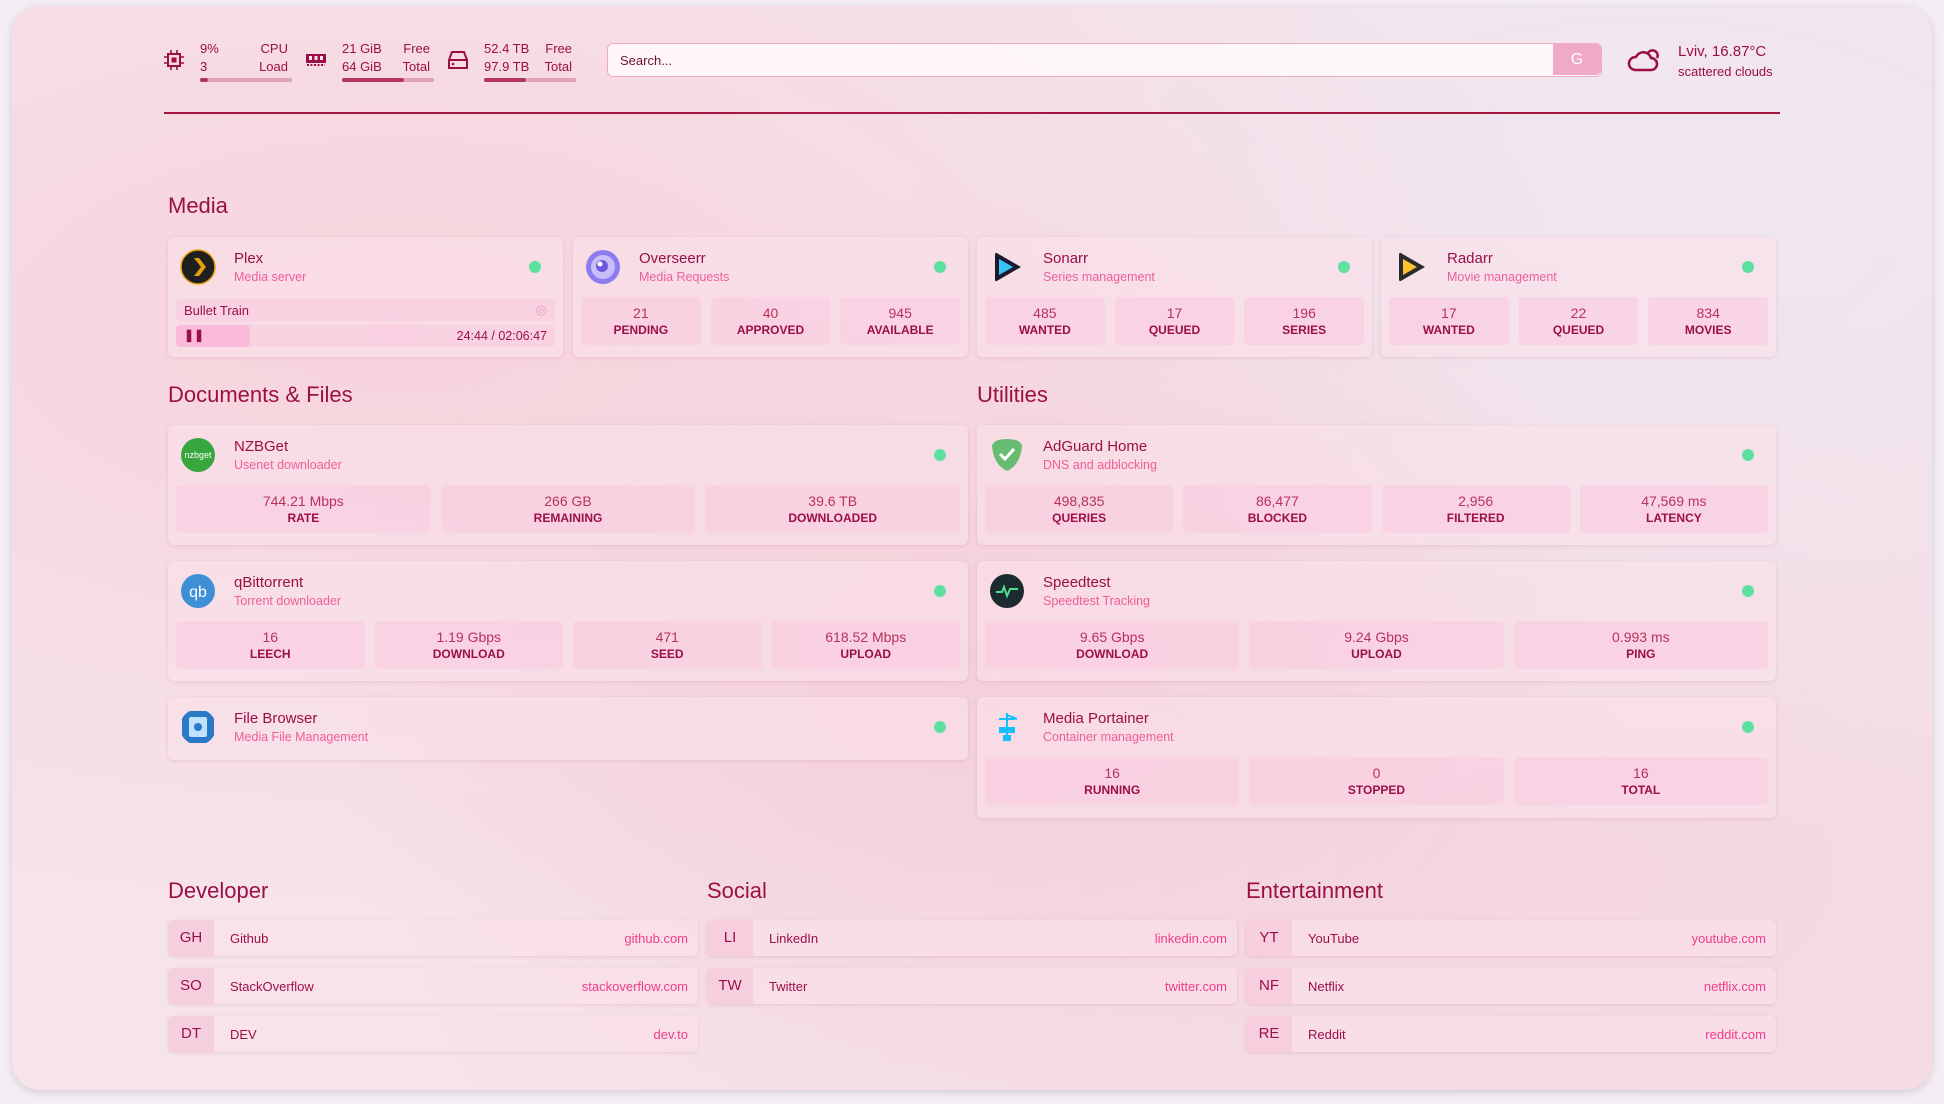  Describe the element at coordinates (530, 80) in the screenshot. I see `disk-bar` at that location.